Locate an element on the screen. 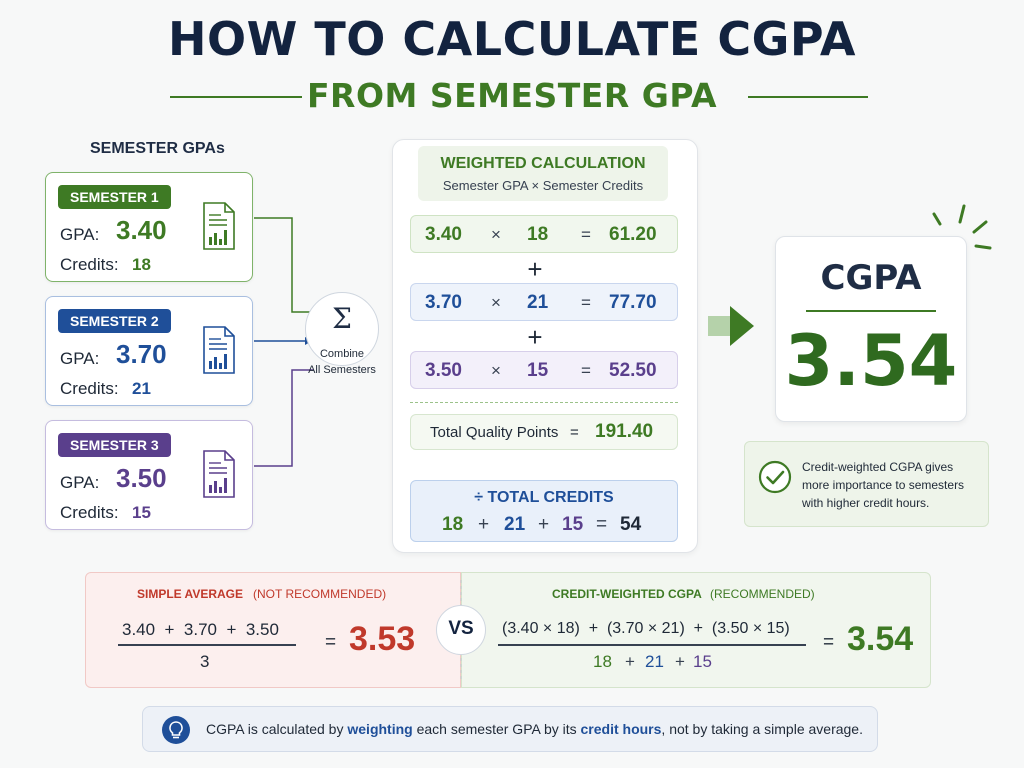 The height and width of the screenshot is (768, 1024). subtitle-rule-left is located at coordinates (236, 97).